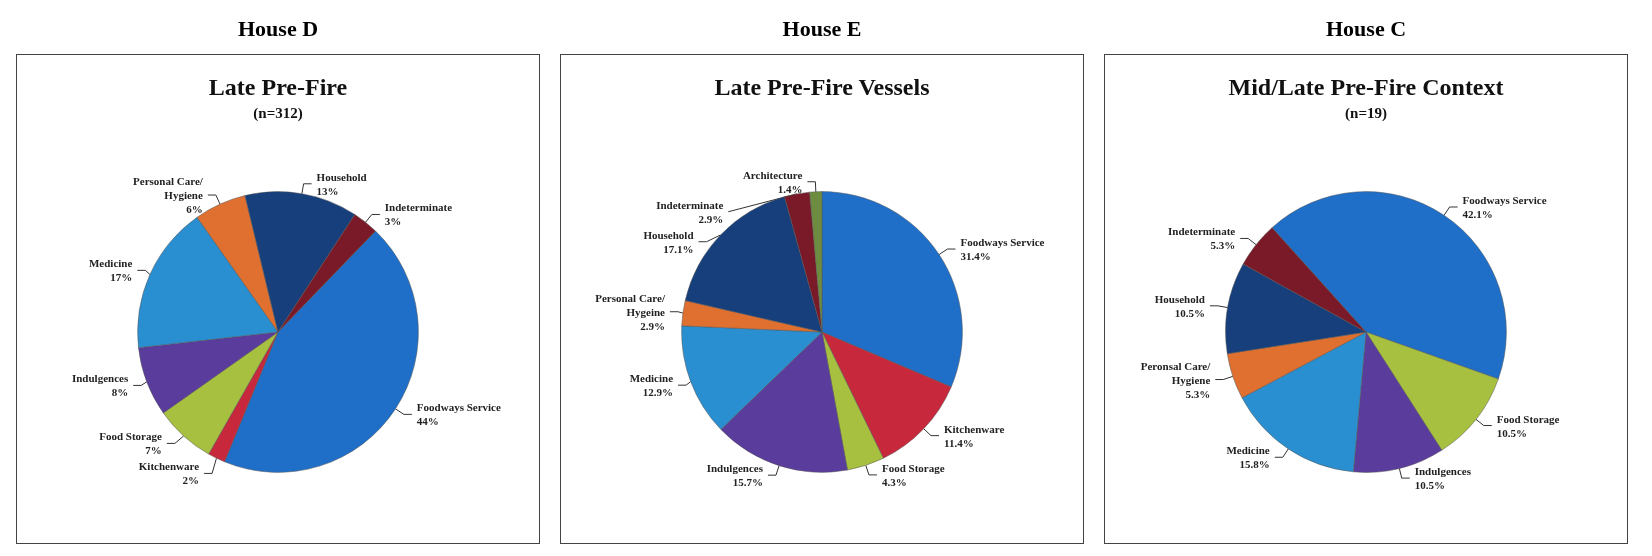 The width and height of the screenshot is (1652, 556). Describe the element at coordinates (153, 450) in the screenshot. I see `data-label: 7%` at that location.